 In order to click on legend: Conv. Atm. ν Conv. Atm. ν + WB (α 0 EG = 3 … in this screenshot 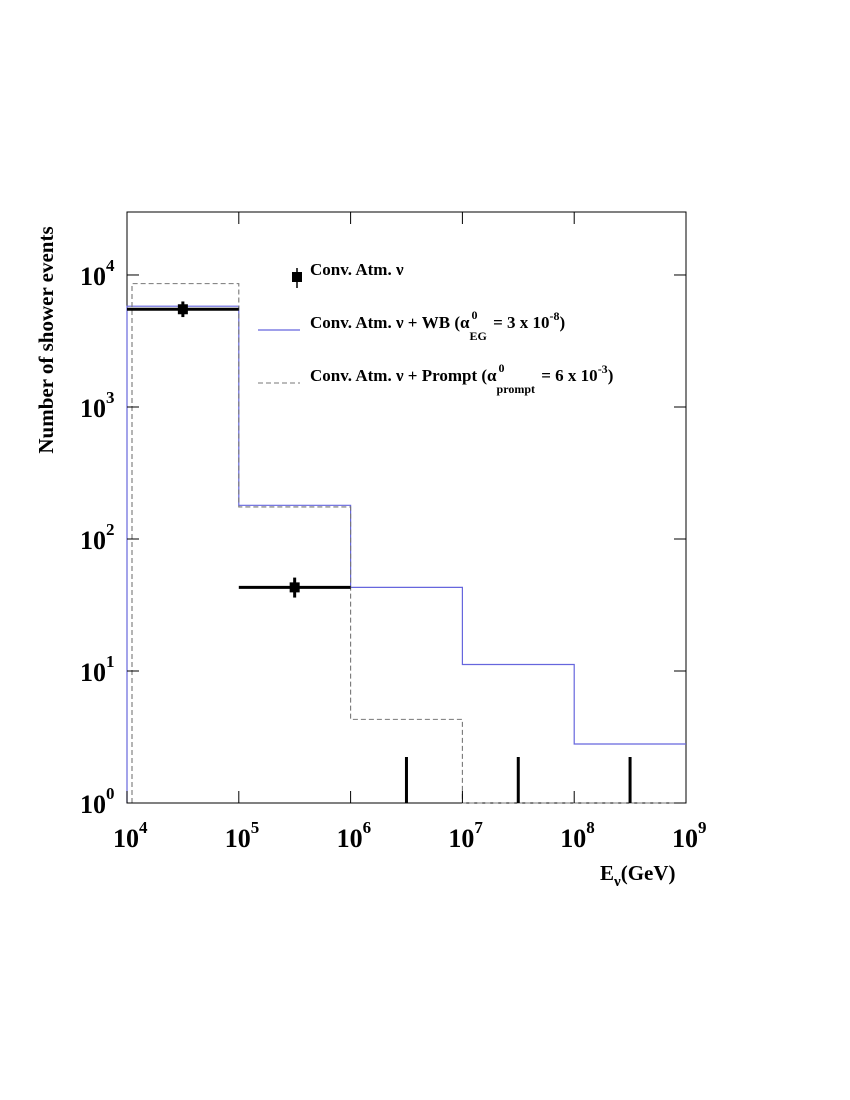, I will do `click(435, 328)`.